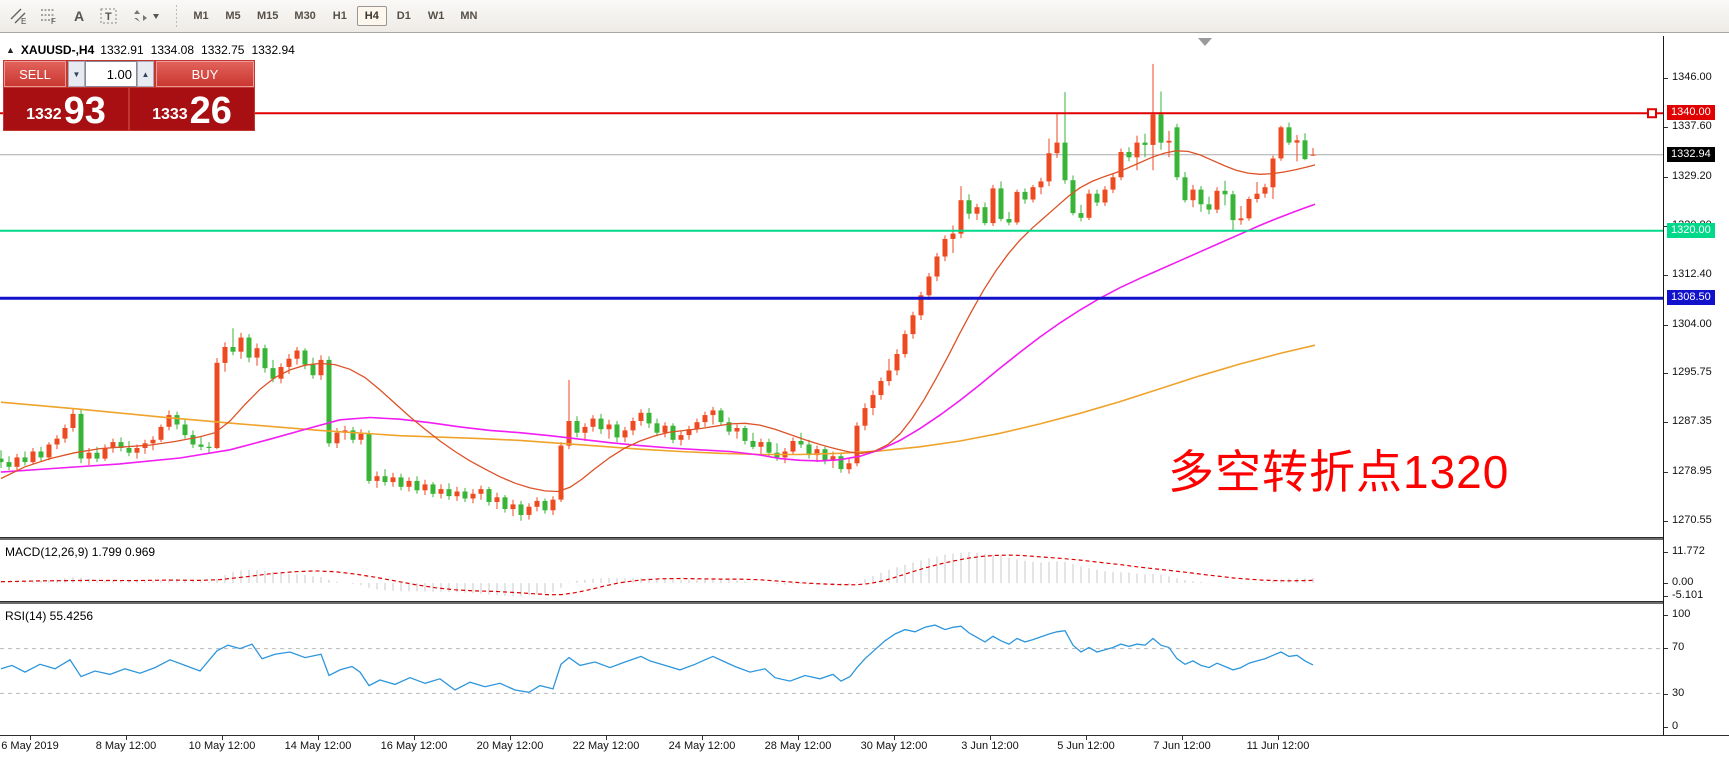  Describe the element at coordinates (1086, 746) in the screenshot. I see `time-tick-label: 5 Jun 12:00` at that location.